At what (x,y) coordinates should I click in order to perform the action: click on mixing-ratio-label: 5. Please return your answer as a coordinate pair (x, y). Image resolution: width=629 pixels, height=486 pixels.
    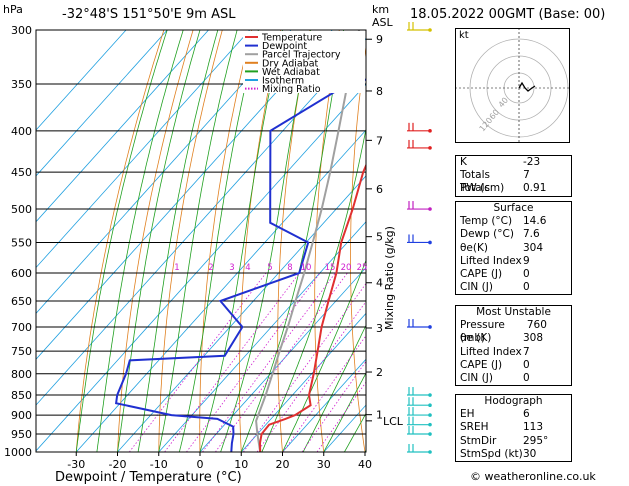
    Looking at the image, I should click on (269, 268).